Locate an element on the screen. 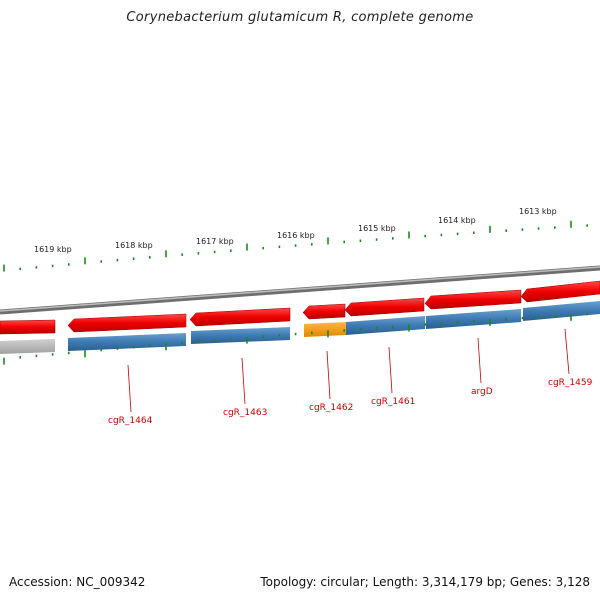  scale-label: 1618 kbp is located at coordinates (134, 245).